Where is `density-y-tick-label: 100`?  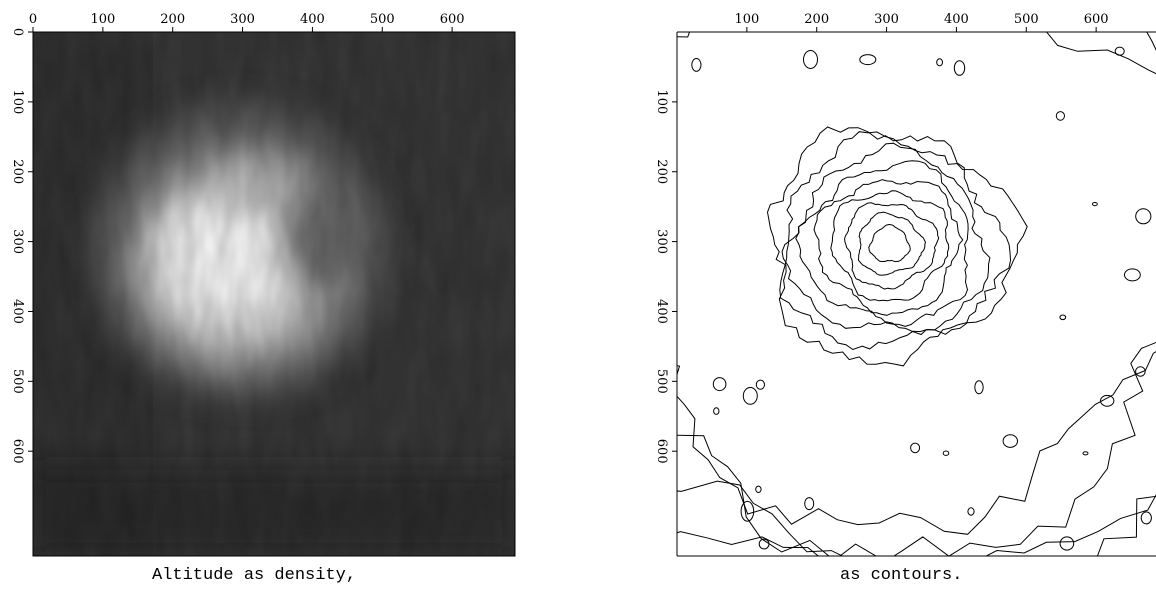 density-y-tick-label: 100 is located at coordinates (17, 101).